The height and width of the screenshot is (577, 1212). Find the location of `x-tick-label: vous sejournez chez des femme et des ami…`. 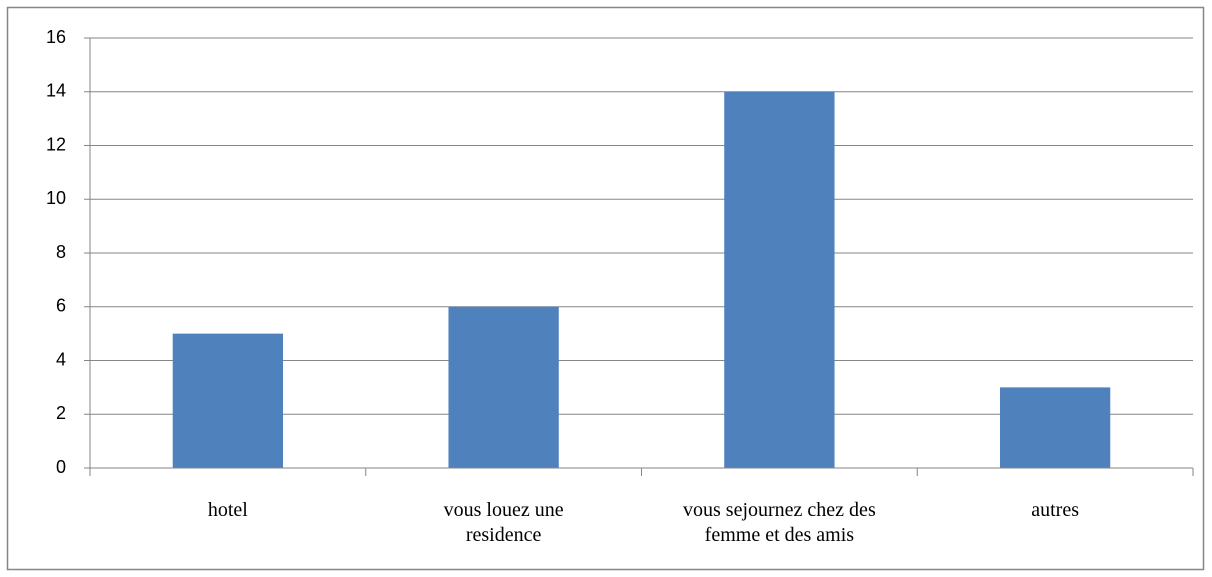

x-tick-label: vous sejournez chez des femme et des ami… is located at coordinates (779, 522).